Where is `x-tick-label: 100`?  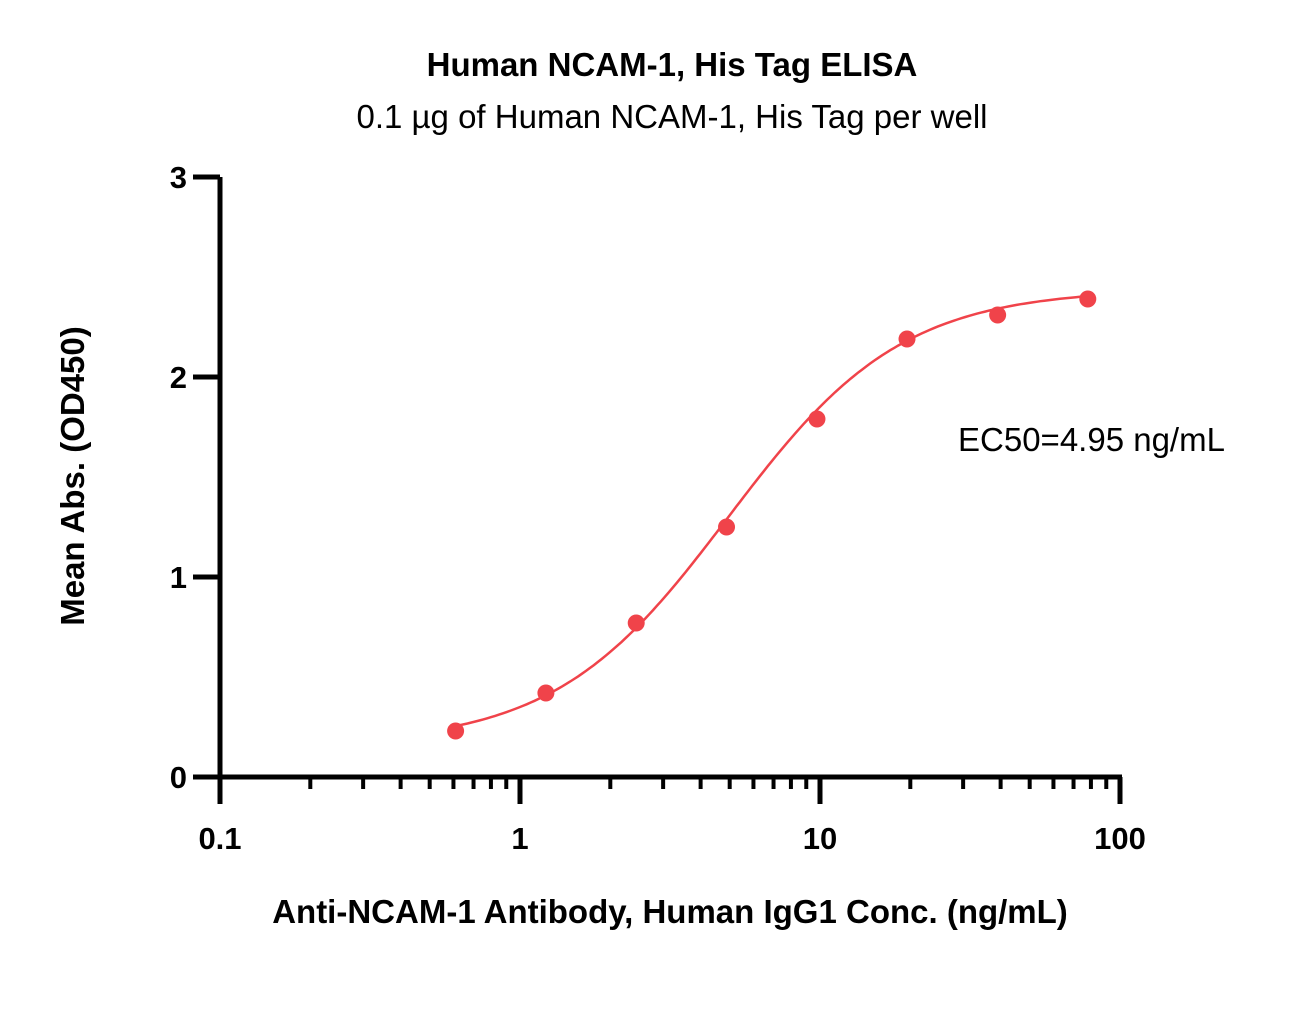 x-tick-label: 100 is located at coordinates (1120, 838).